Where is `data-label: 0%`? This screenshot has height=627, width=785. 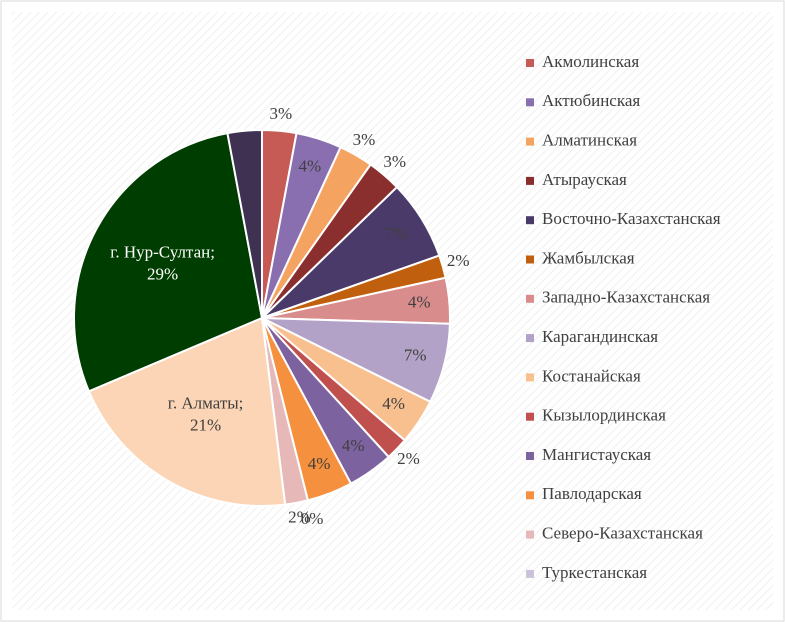
data-label: 0% is located at coordinates (312, 518).